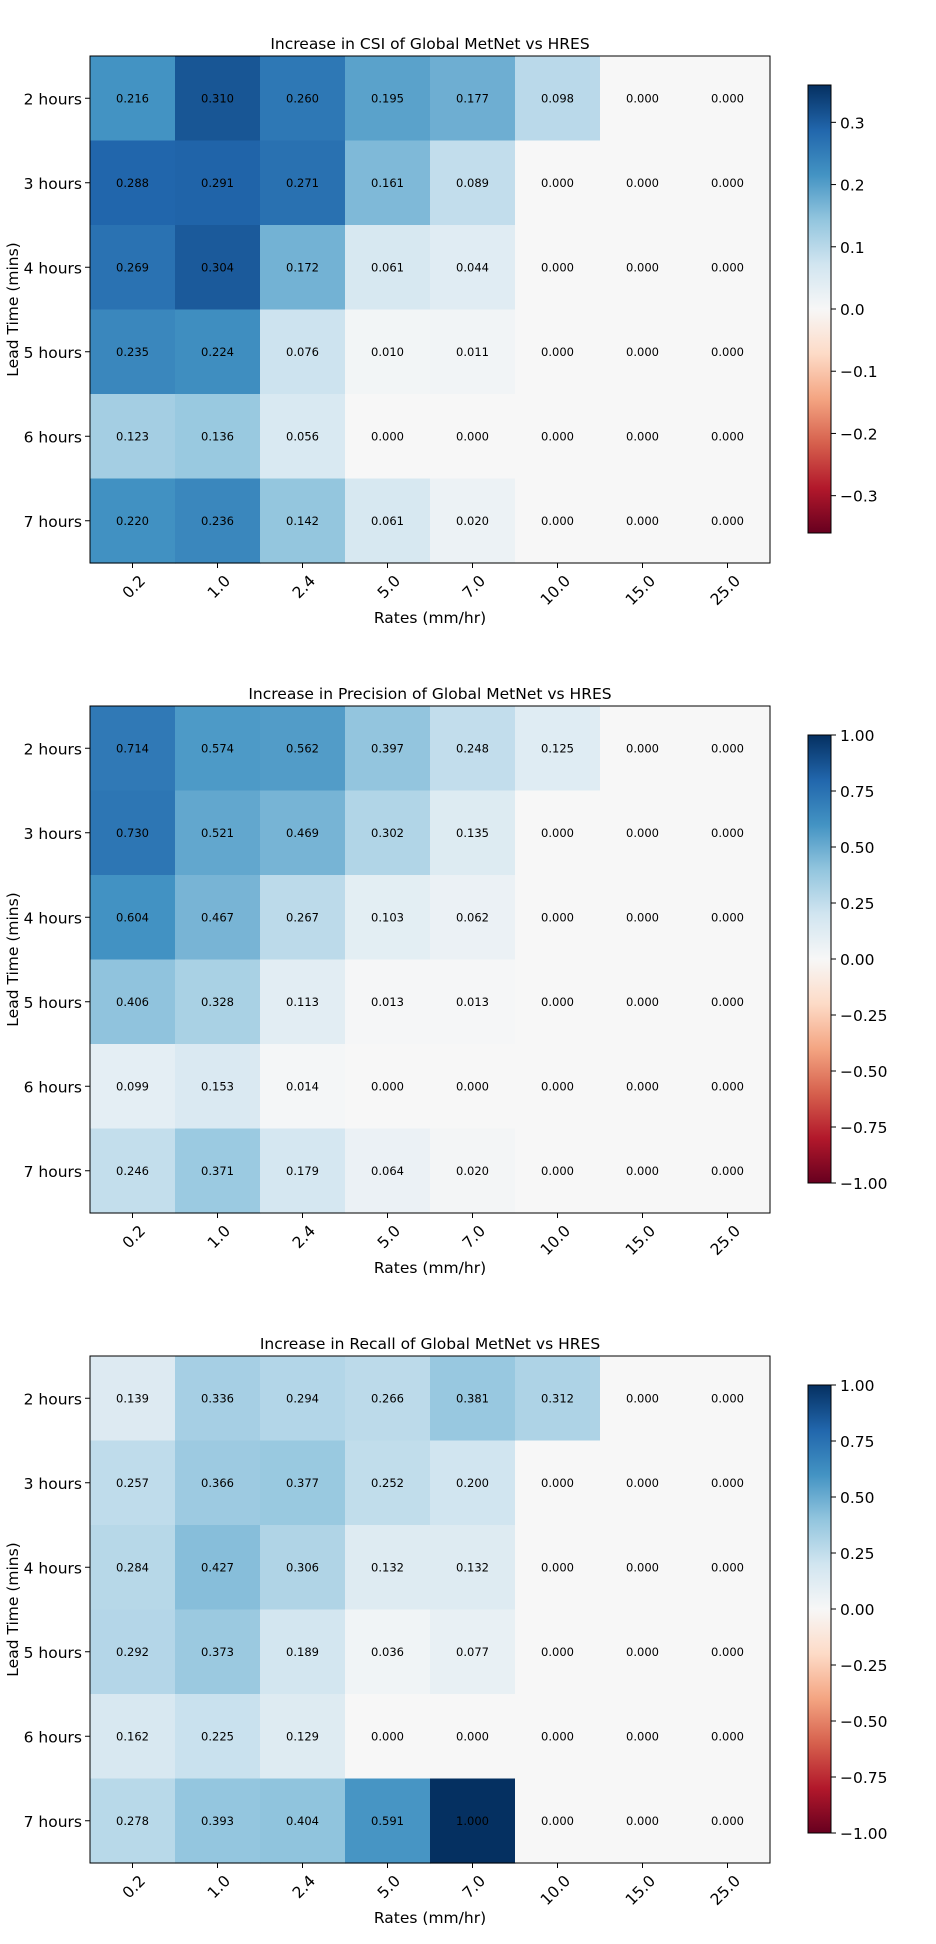  Describe the element at coordinates (132, 1483) in the screenshot. I see `cell-value-label: 0.257` at that location.